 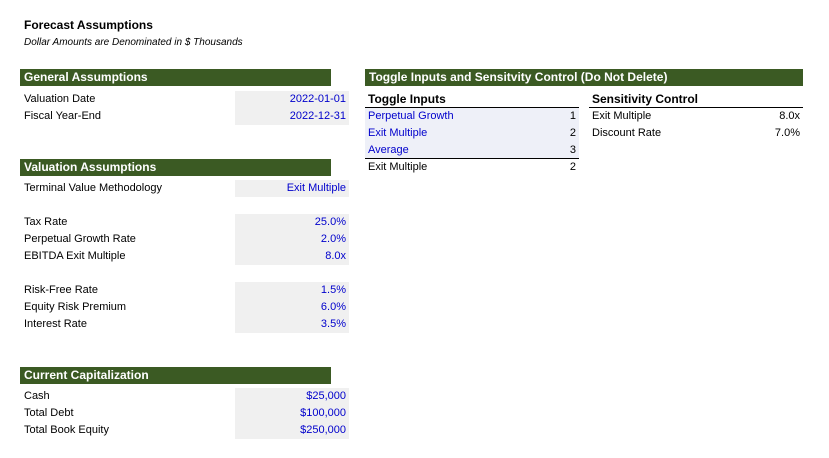 I want to click on equity-risk-premium-row: Equity Risk Premium 6.0%, so click(x=184, y=307).